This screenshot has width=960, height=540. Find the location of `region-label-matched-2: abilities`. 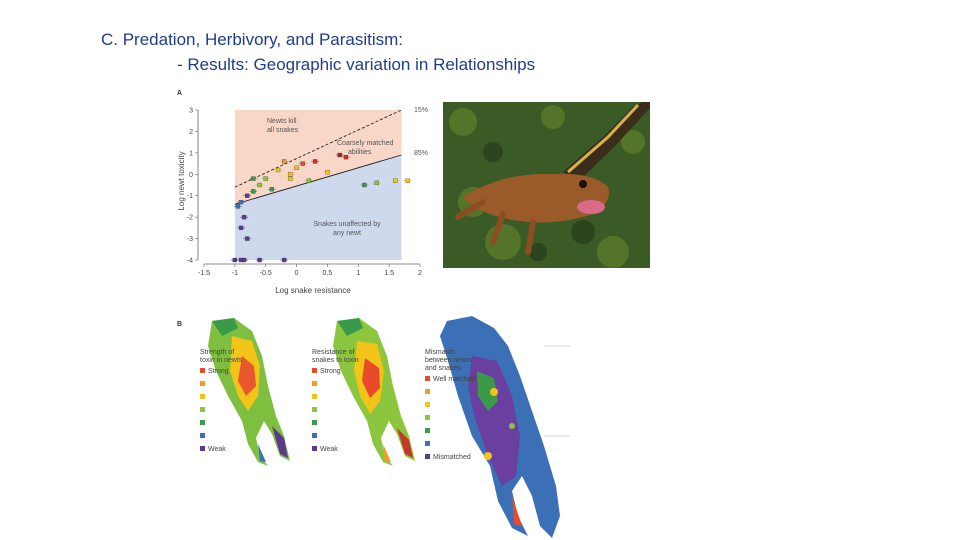

region-label-matched-2: abilities is located at coordinates (360, 152).